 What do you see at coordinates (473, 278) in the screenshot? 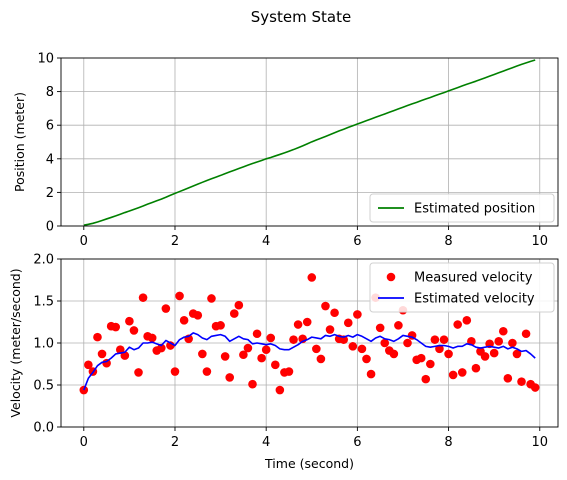
I see `legend-label: Measured velocity` at bounding box center [473, 278].